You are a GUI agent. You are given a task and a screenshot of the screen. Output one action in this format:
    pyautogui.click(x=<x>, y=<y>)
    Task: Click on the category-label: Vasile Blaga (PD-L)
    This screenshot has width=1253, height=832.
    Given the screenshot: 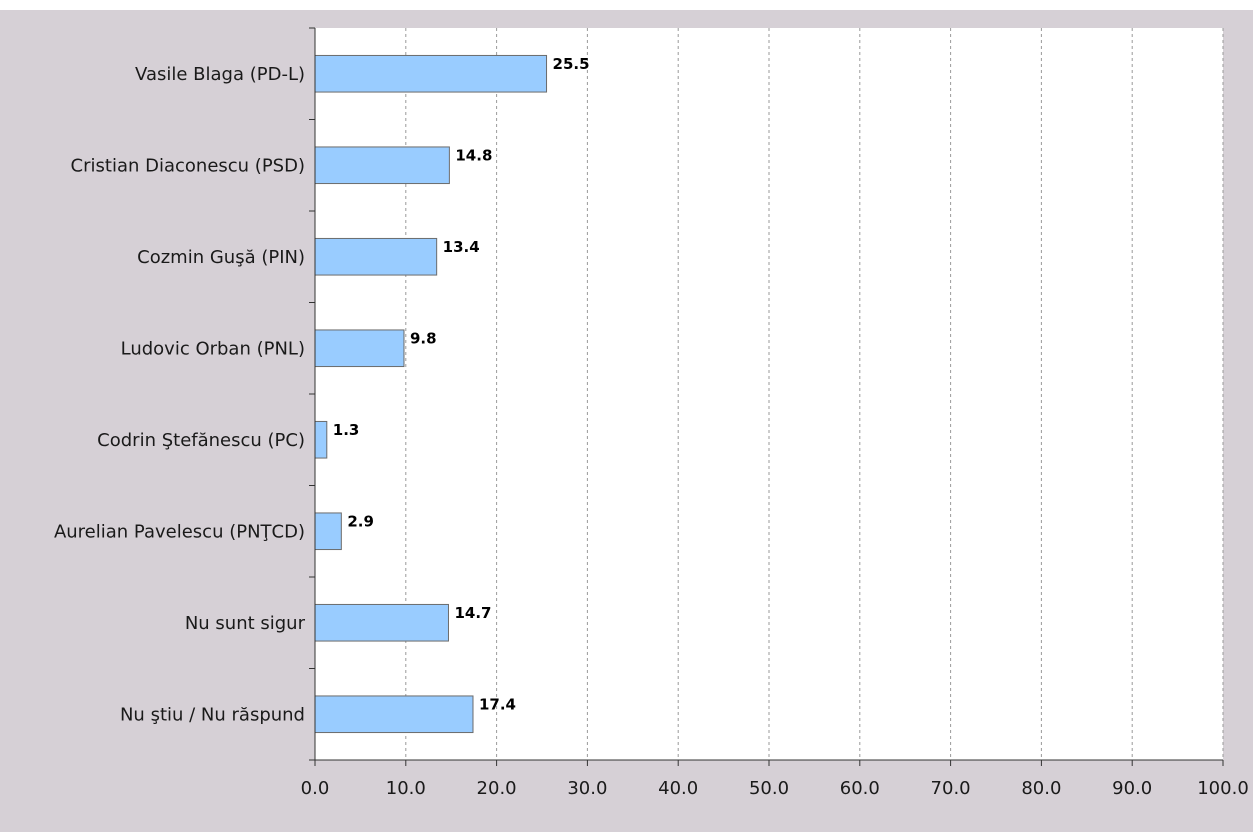 What is the action you would take?
    pyautogui.click(x=220, y=74)
    